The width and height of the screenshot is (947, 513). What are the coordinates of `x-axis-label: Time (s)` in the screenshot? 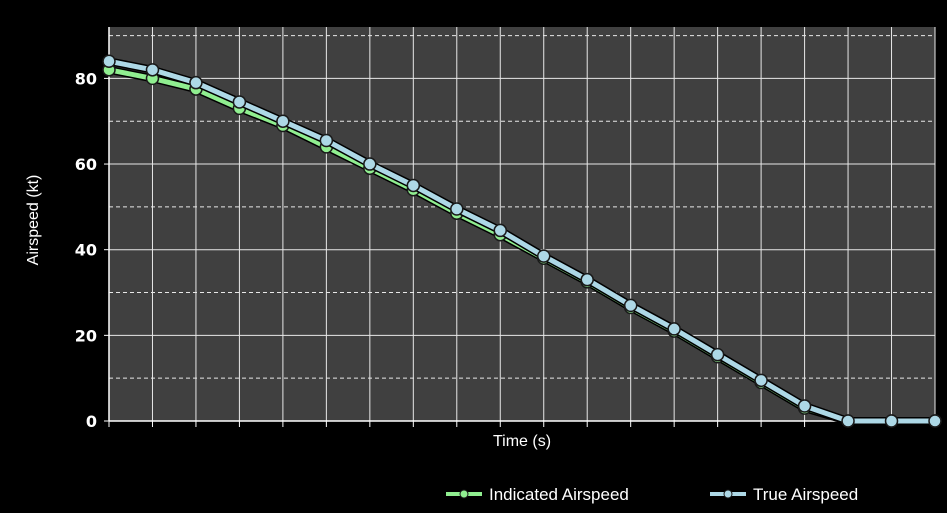 It's located at (522, 441).